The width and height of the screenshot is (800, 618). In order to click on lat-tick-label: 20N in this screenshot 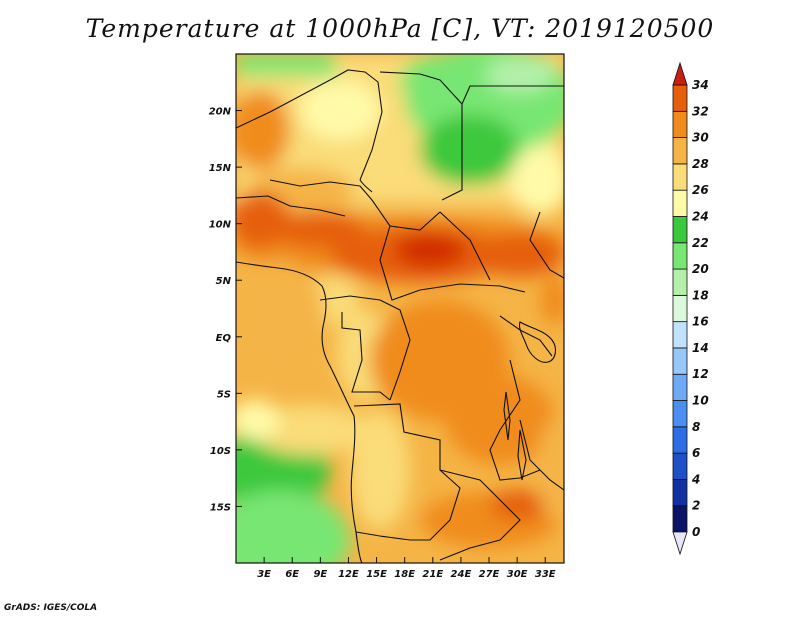, I will do `click(220, 112)`.